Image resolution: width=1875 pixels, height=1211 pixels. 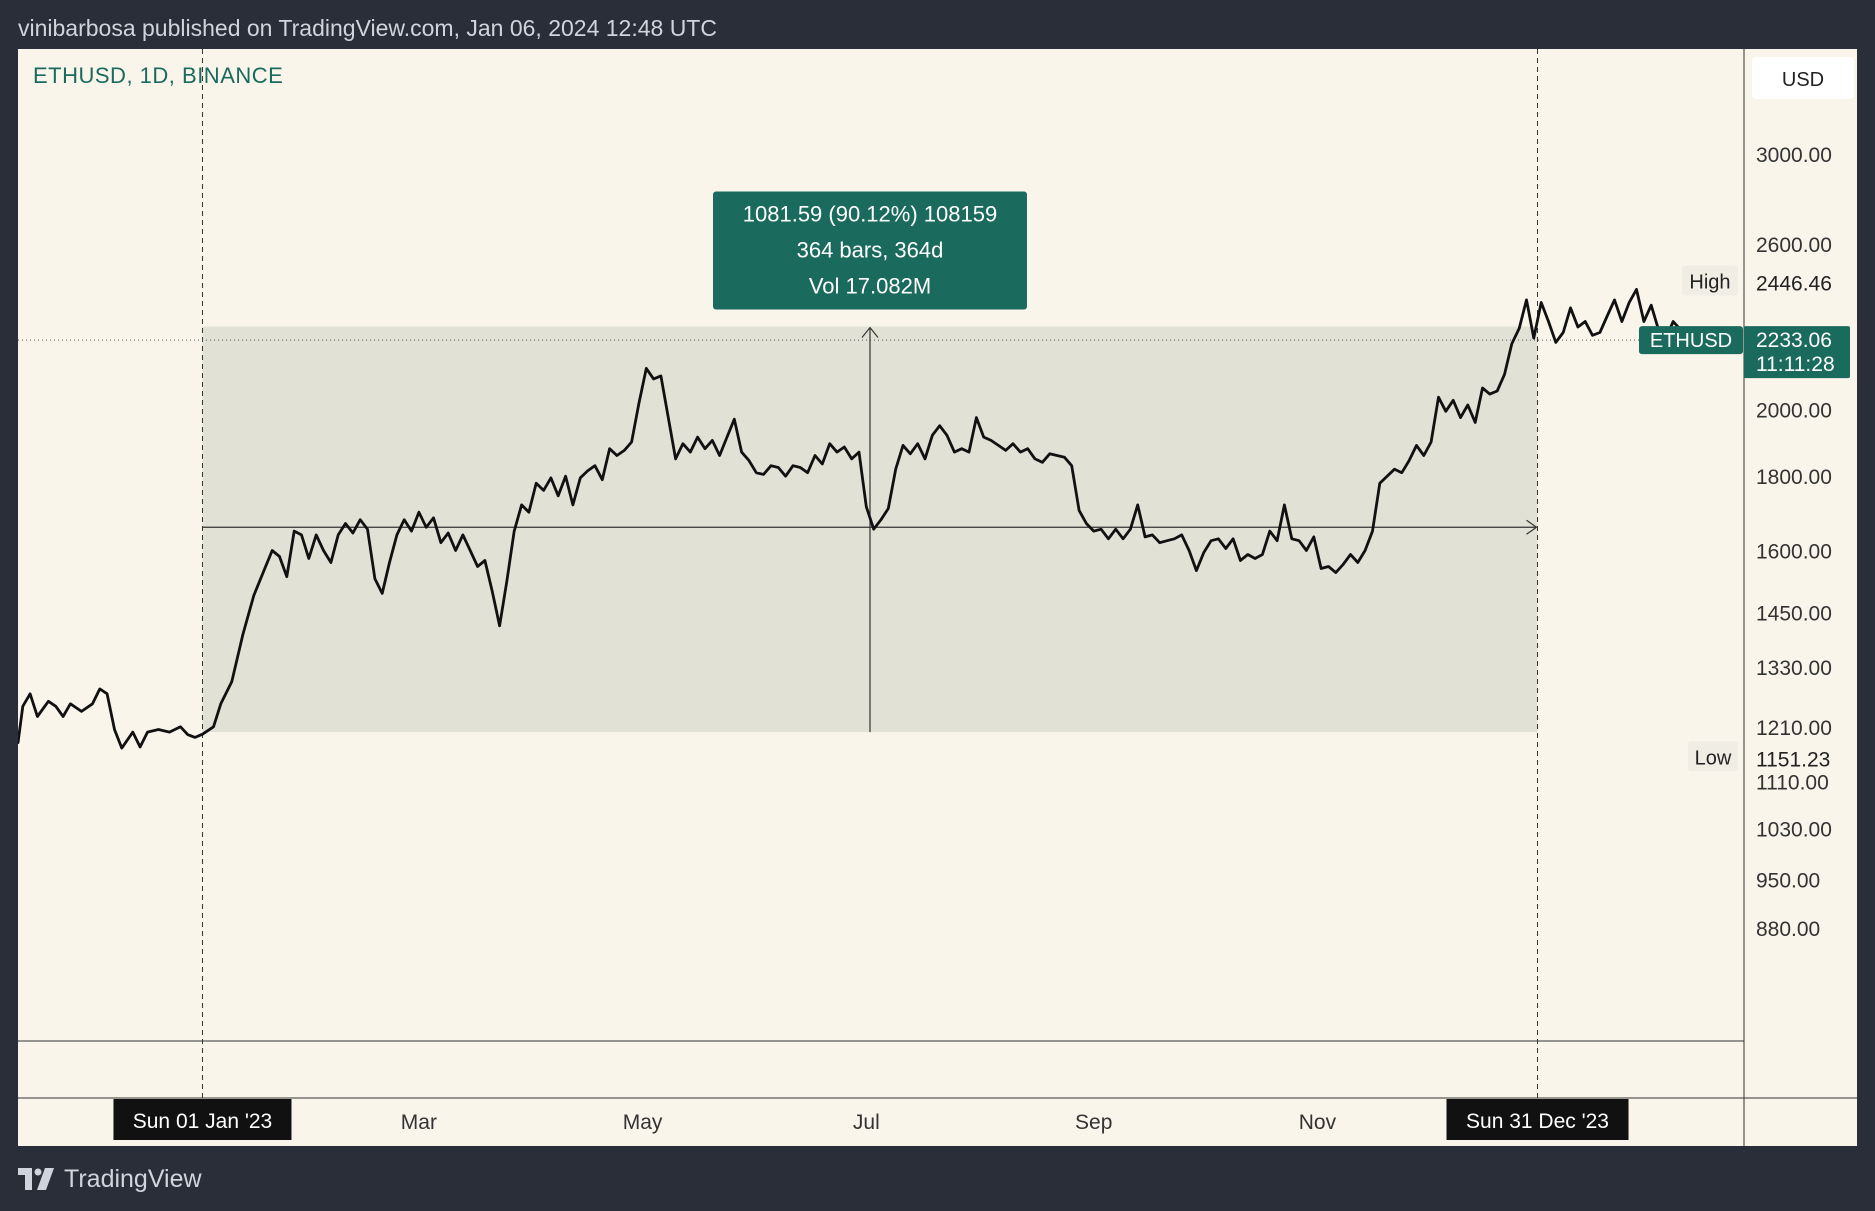 I want to click on footer-brand-label: TradingView, so click(x=133, y=1178).